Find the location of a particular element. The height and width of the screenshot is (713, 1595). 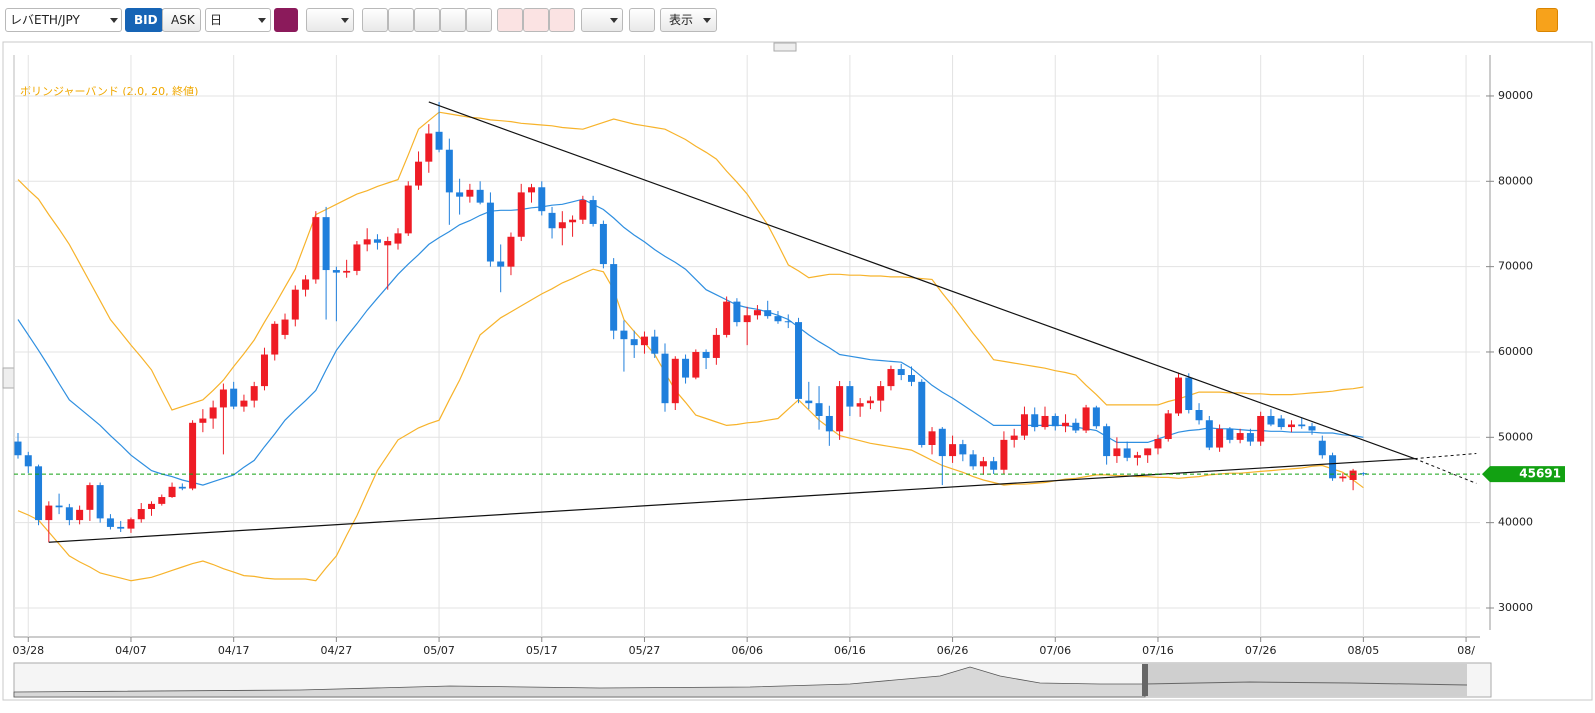

bid-button: BID is located at coordinates (144, 20).